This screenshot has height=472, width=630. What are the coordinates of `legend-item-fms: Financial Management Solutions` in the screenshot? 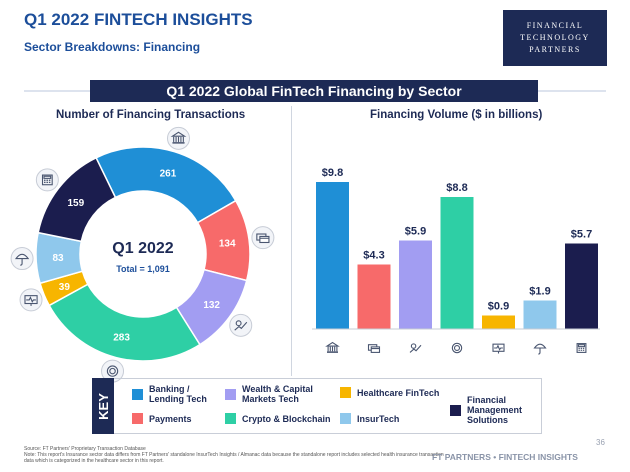 It's located at (495, 410).